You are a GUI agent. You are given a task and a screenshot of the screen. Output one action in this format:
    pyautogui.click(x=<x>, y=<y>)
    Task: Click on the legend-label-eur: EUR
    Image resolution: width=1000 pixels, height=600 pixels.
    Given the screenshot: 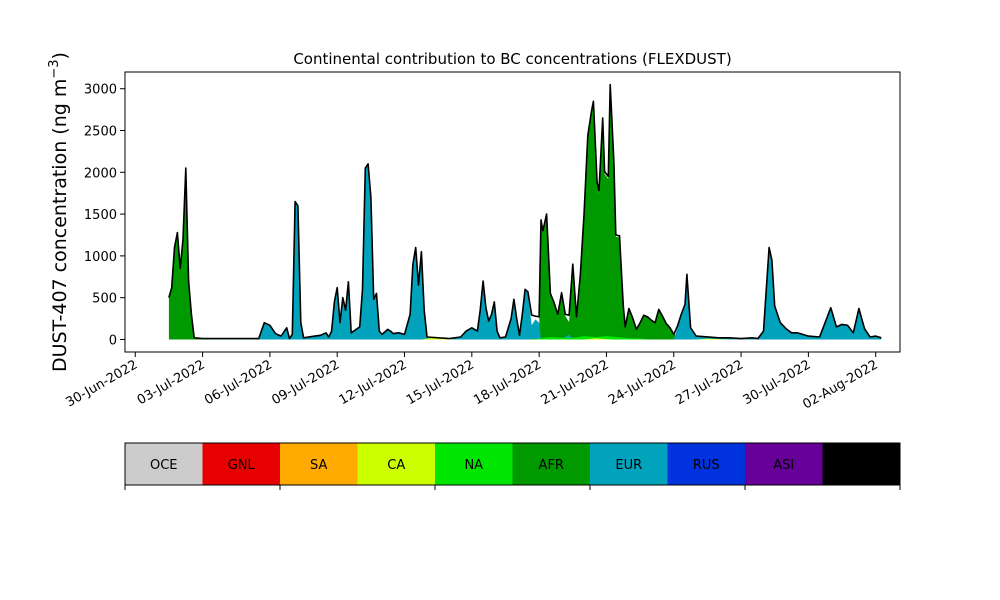 What is the action you would take?
    pyautogui.click(x=628, y=465)
    